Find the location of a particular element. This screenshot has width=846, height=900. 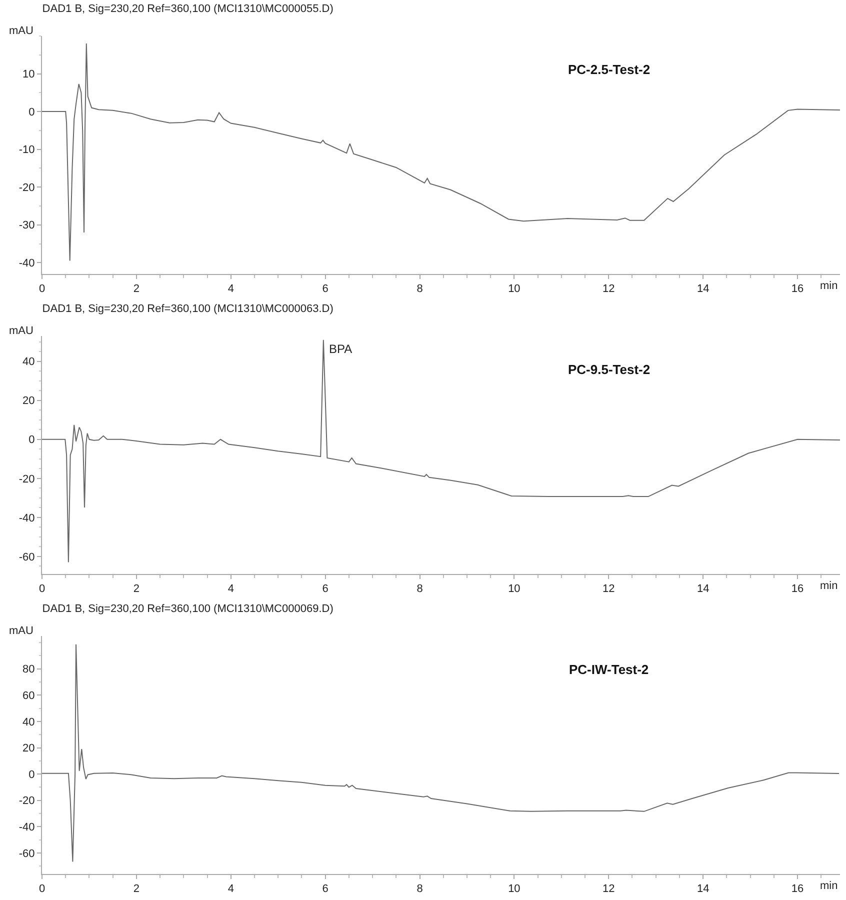

y-tick-label: -30 is located at coordinates (26, 226).